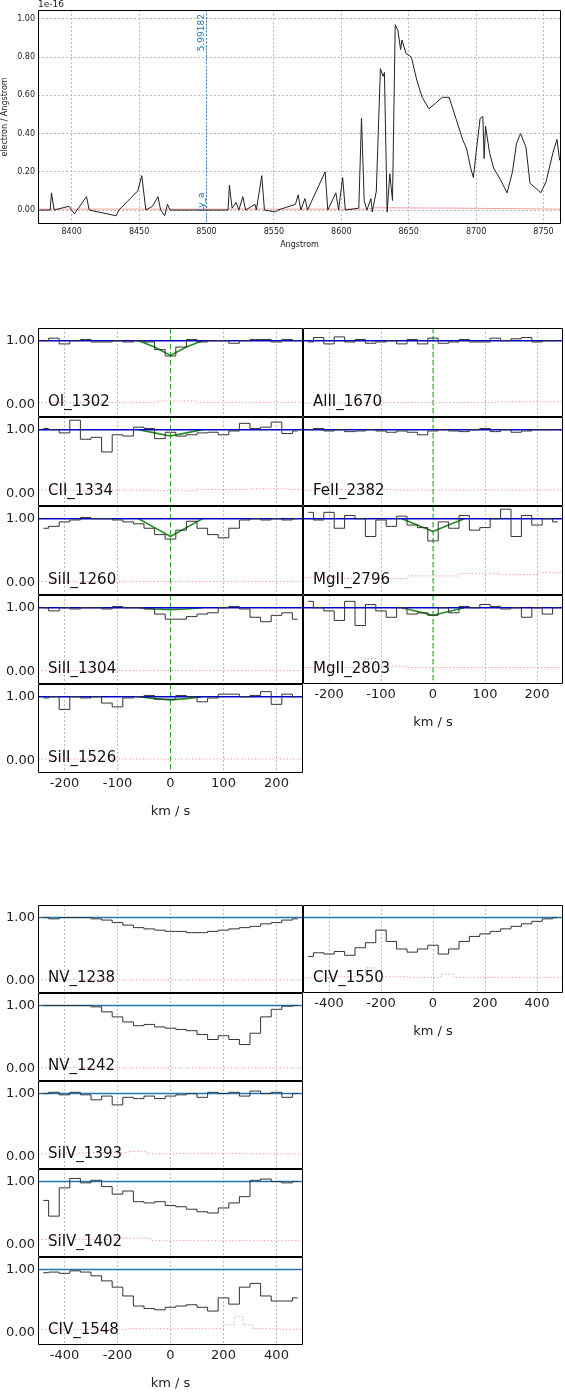  What do you see at coordinates (4, 117) in the screenshot?
I see `y-axis-title: electron / Angstrom` at bounding box center [4, 117].